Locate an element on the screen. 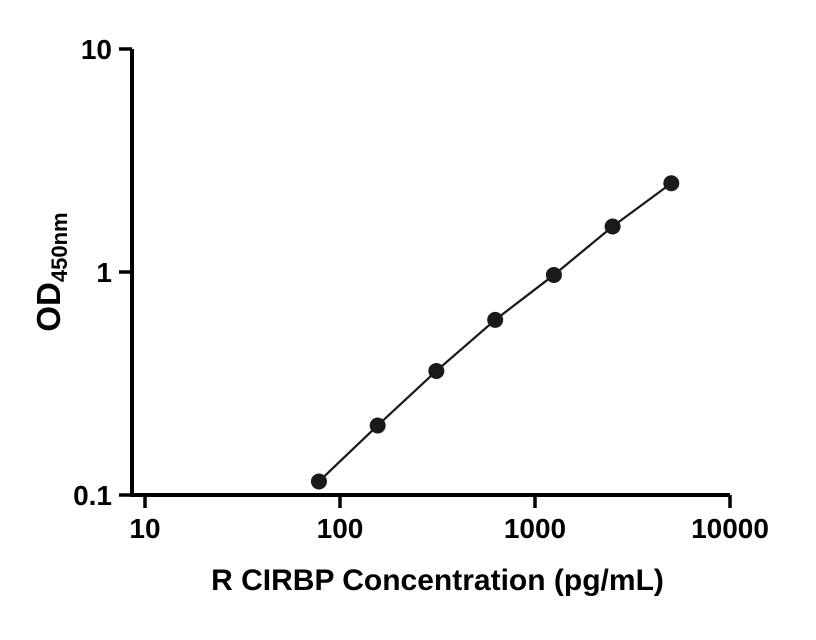 Image resolution: width=816 pixels, height=640 pixels. x-tick-label: 10 is located at coordinates (144, 528).